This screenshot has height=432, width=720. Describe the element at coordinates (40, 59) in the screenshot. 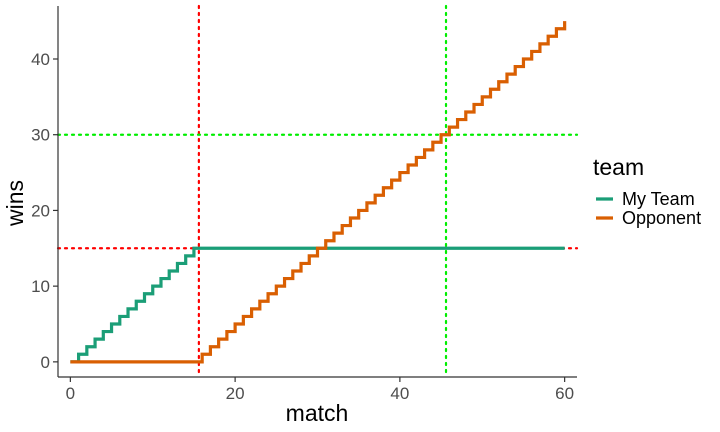

I see `y-tick-label: 40` at that location.